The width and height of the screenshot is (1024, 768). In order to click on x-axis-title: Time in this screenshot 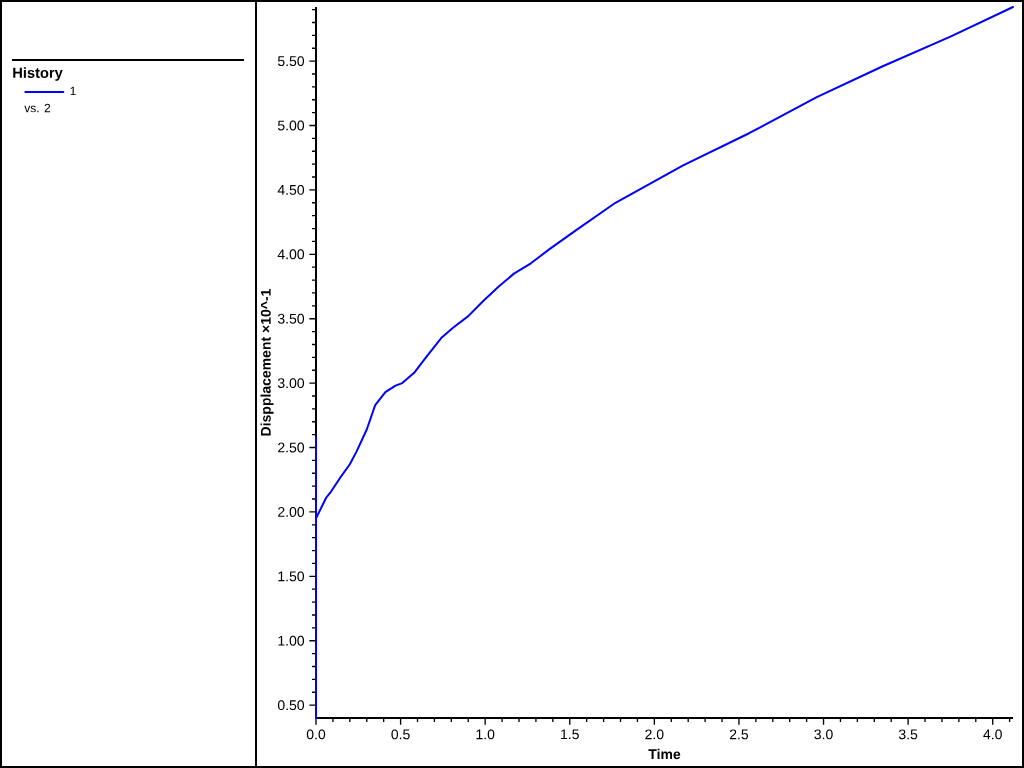, I will do `click(664, 754)`.